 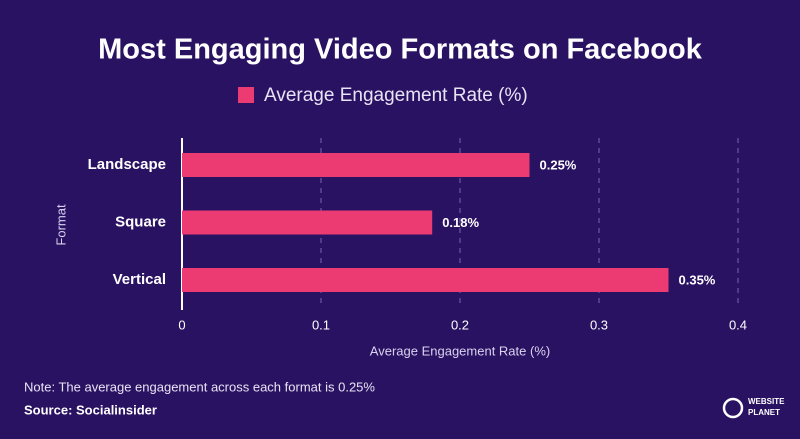 What do you see at coordinates (764, 412) in the screenshot?
I see `logo-text: PLANET` at bounding box center [764, 412].